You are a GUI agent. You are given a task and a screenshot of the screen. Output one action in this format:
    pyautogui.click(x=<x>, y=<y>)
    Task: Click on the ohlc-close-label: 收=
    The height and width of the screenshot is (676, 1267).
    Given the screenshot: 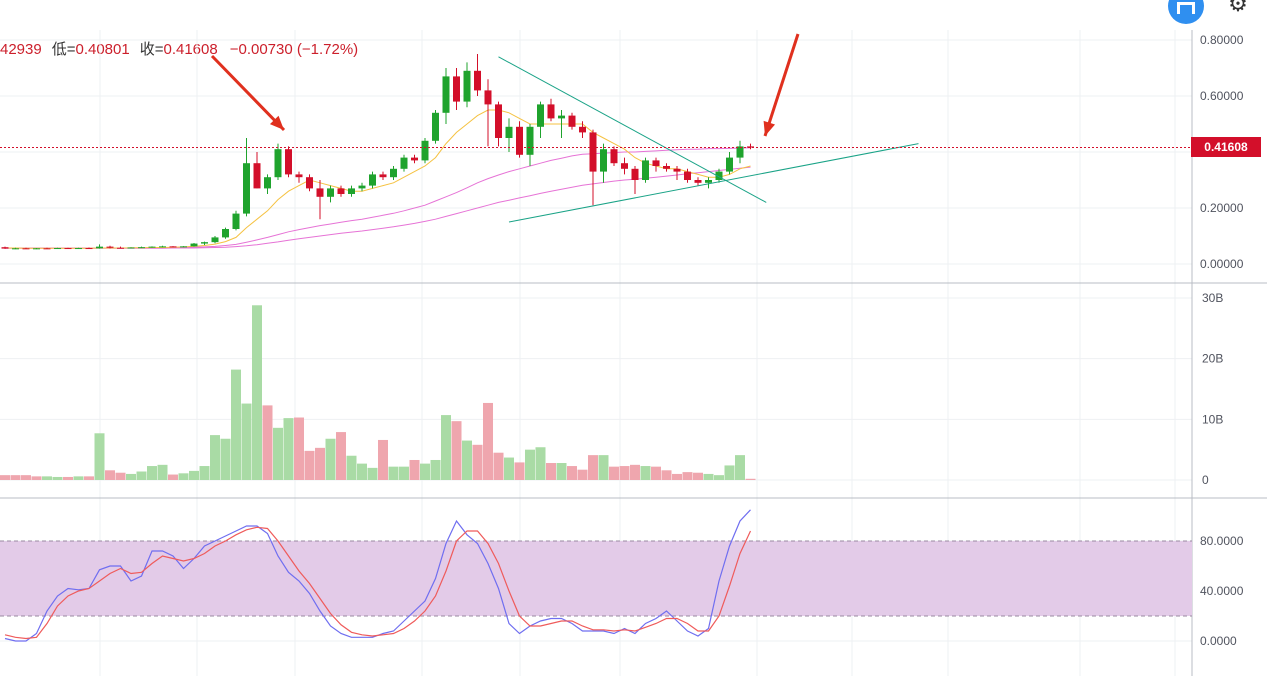 What is the action you would take?
    pyautogui.click(x=151, y=49)
    